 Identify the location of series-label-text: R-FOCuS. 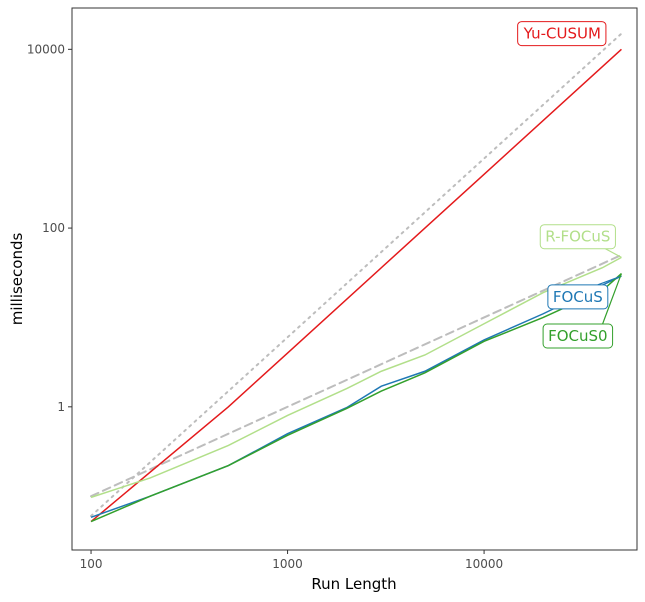
(577, 237).